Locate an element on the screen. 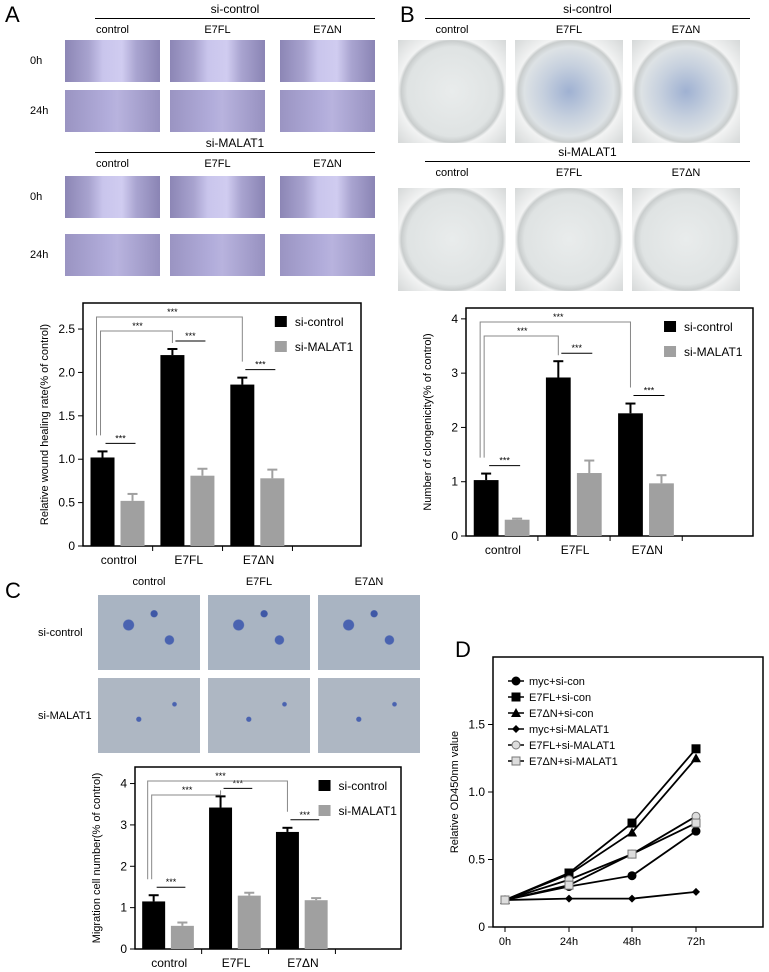  panel-label-b: B is located at coordinates (407, 14).